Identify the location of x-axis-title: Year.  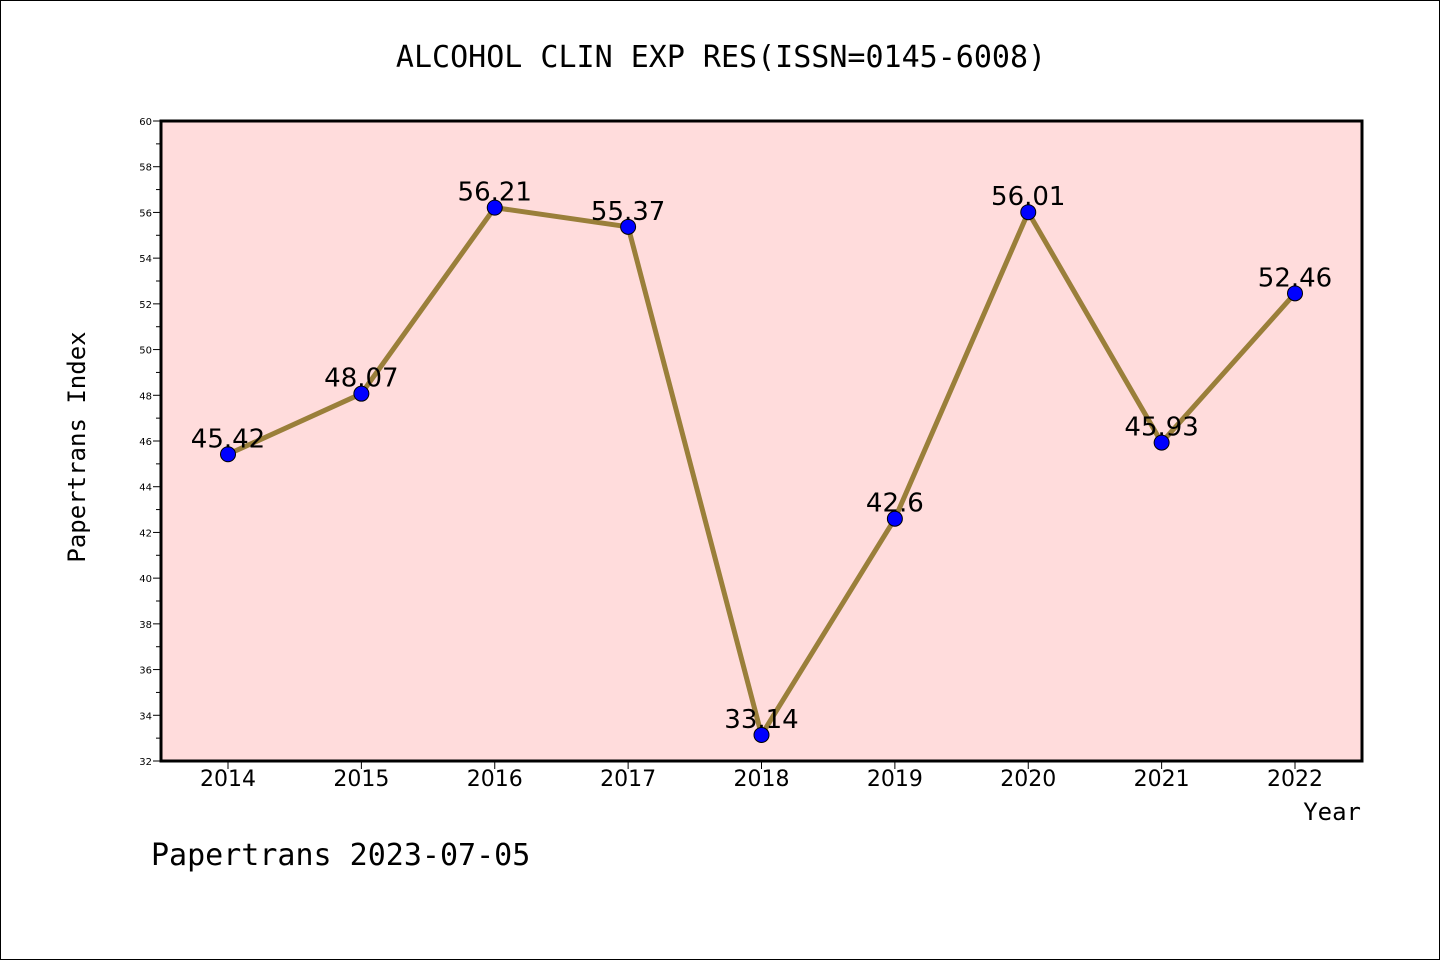
(1332, 812).